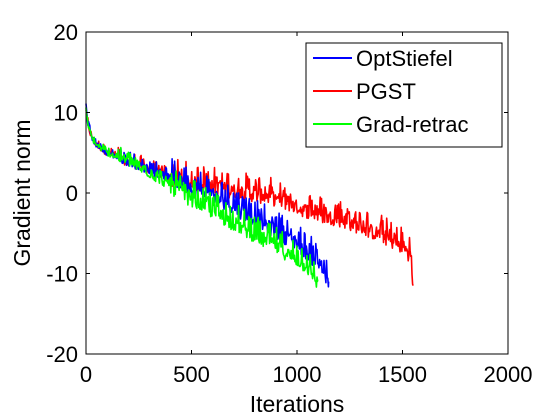 Image resolution: width=560 pixels, height=420 pixels. I want to click on y-tick-label: 20, so click(66, 32).